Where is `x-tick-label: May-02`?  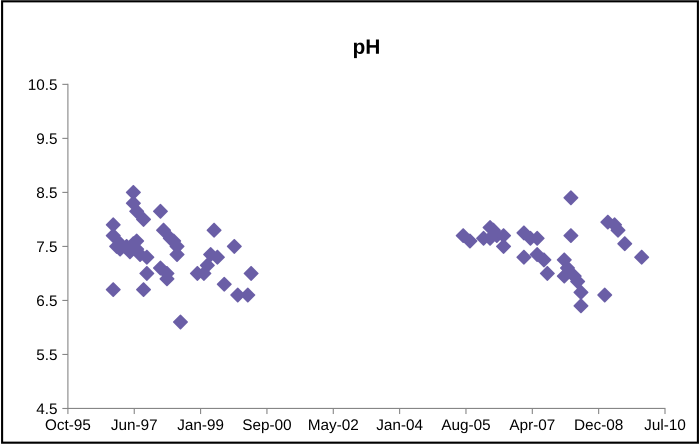 x-tick-label: May-02 is located at coordinates (333, 426).